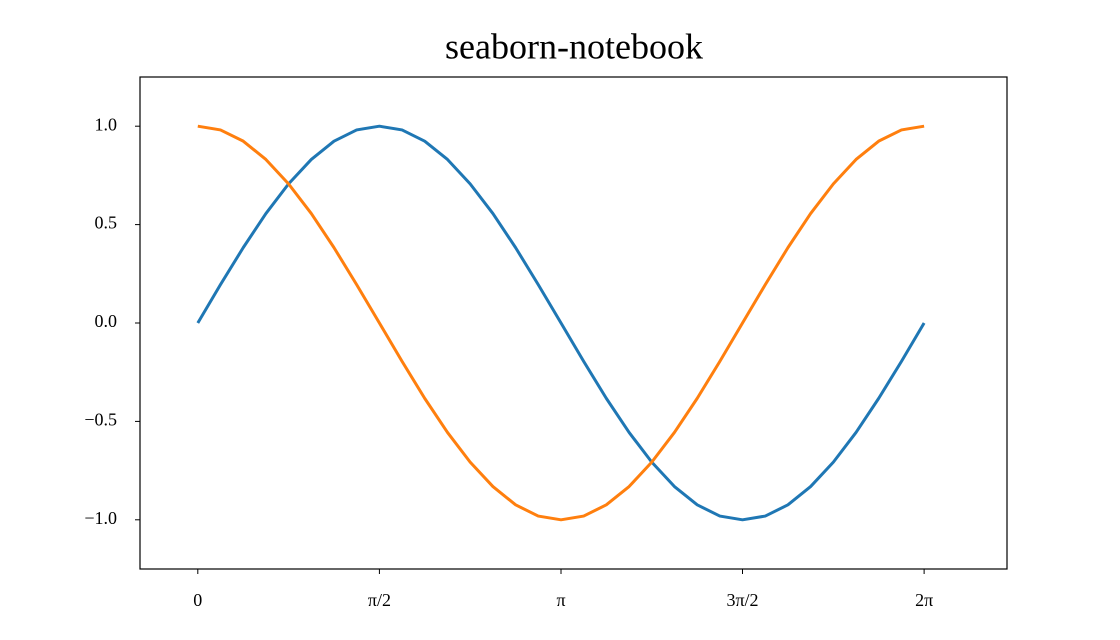 The image size is (1120, 640). What do you see at coordinates (100, 420) in the screenshot?
I see `y-tick-label: −0.5` at bounding box center [100, 420].